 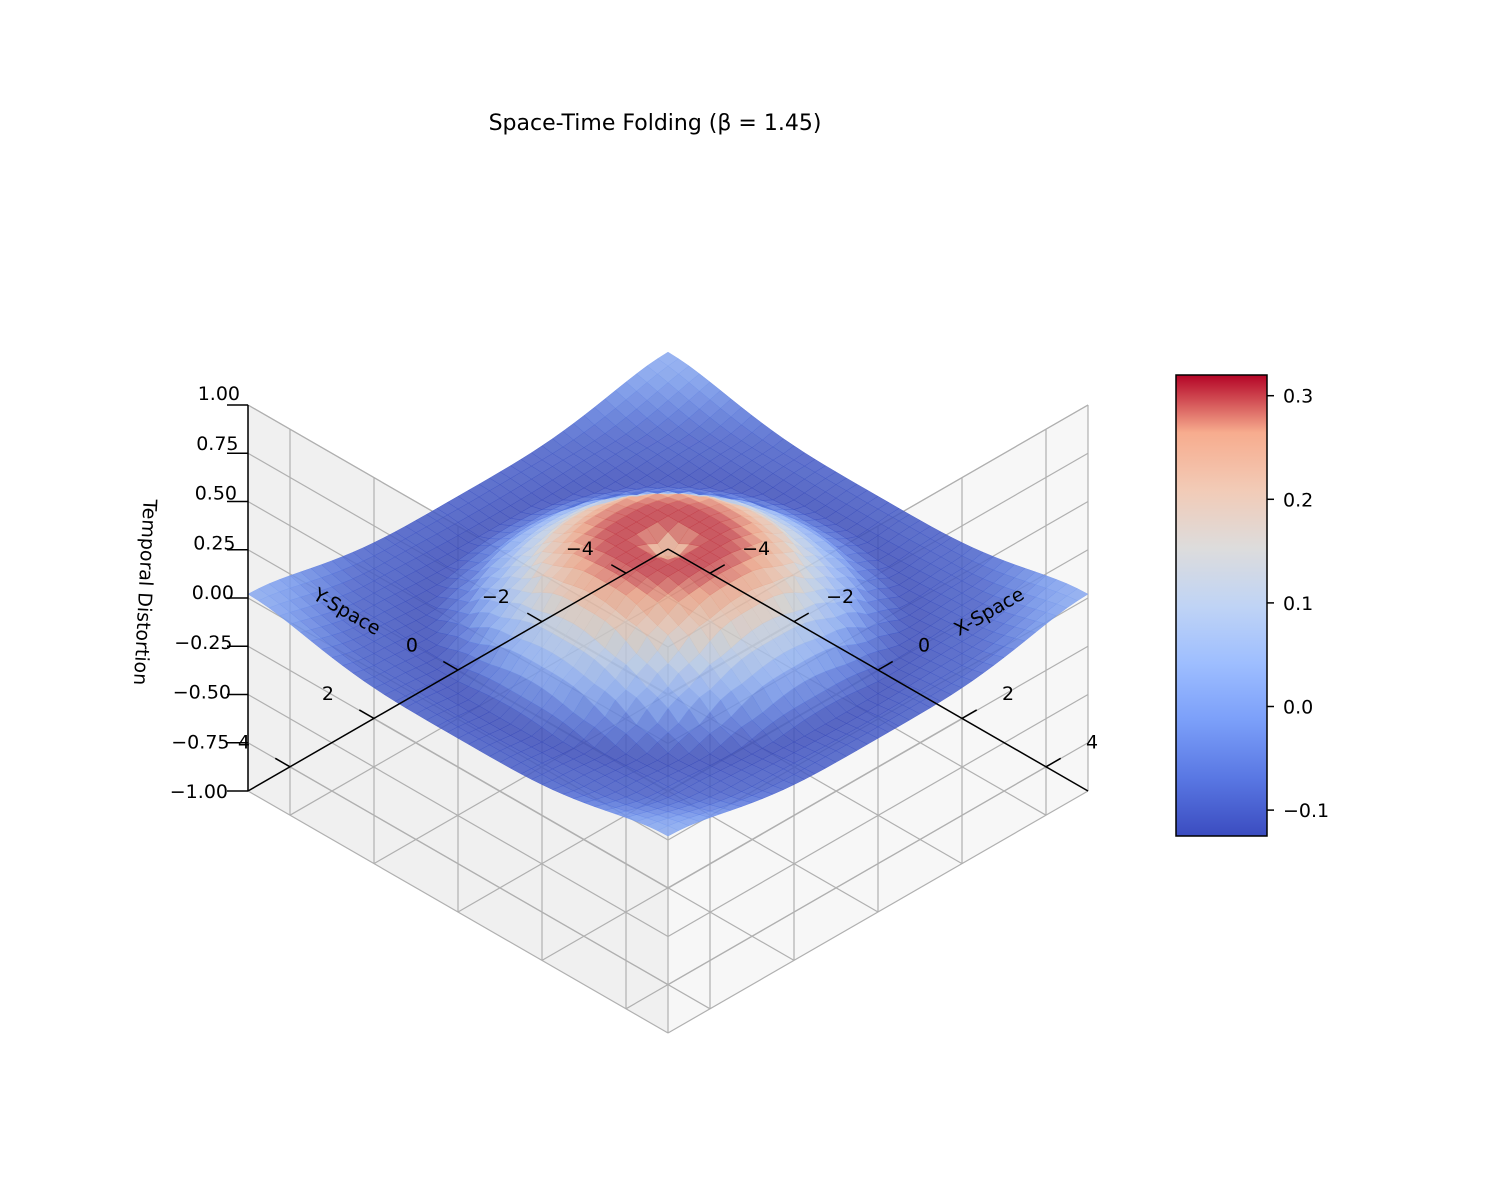 What do you see at coordinates (199, 792) in the screenshot?
I see `z-tick-label: −1.00` at bounding box center [199, 792].